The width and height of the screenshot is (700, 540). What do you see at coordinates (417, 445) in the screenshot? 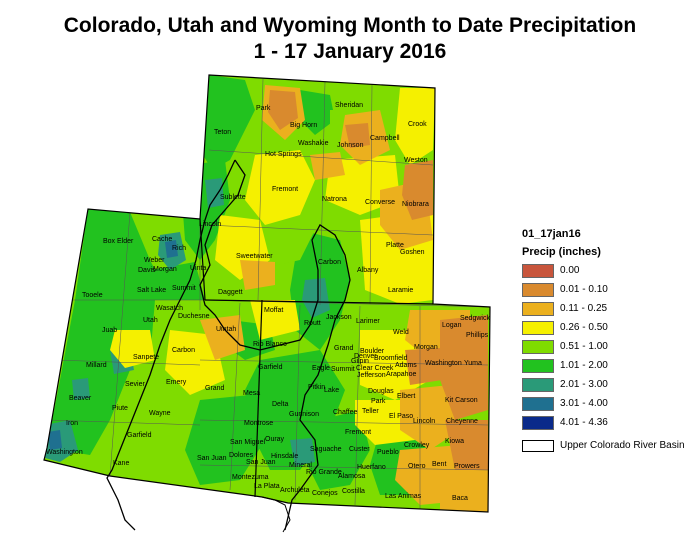
I see `county-label: Crowley` at bounding box center [417, 445].